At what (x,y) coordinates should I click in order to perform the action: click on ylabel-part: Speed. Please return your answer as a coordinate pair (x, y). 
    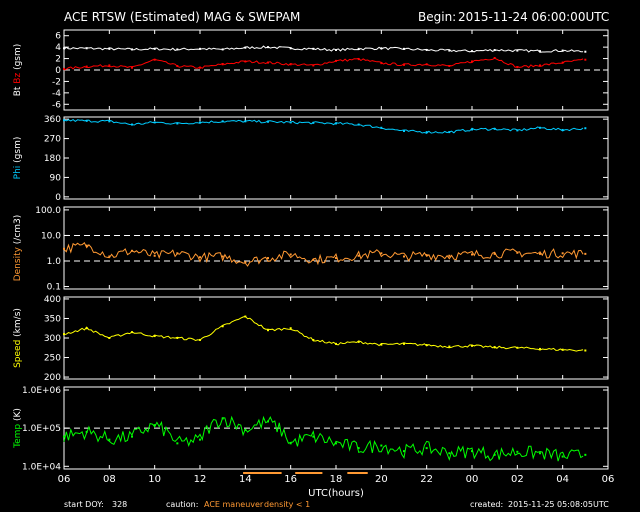
    Looking at the image, I should click on (18, 354).